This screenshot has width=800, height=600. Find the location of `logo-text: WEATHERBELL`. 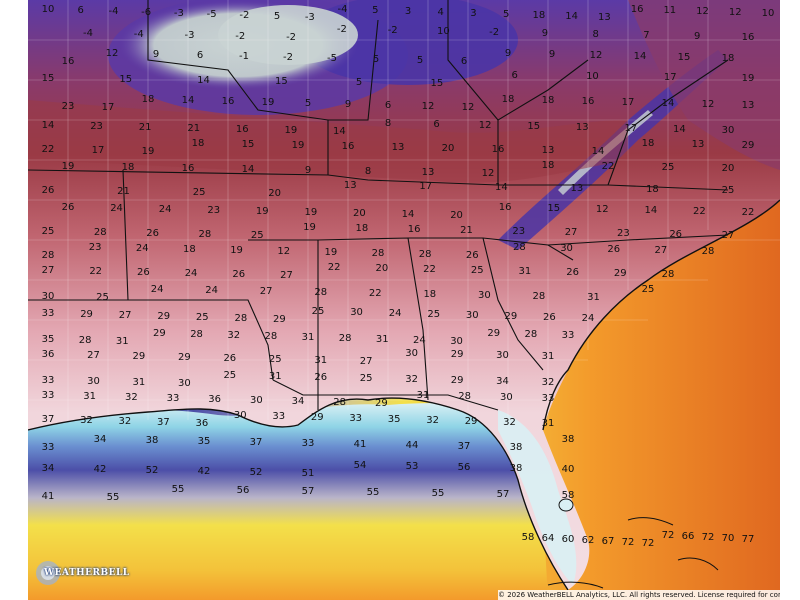

logo-text: WEATHERBELL is located at coordinates (87, 573).